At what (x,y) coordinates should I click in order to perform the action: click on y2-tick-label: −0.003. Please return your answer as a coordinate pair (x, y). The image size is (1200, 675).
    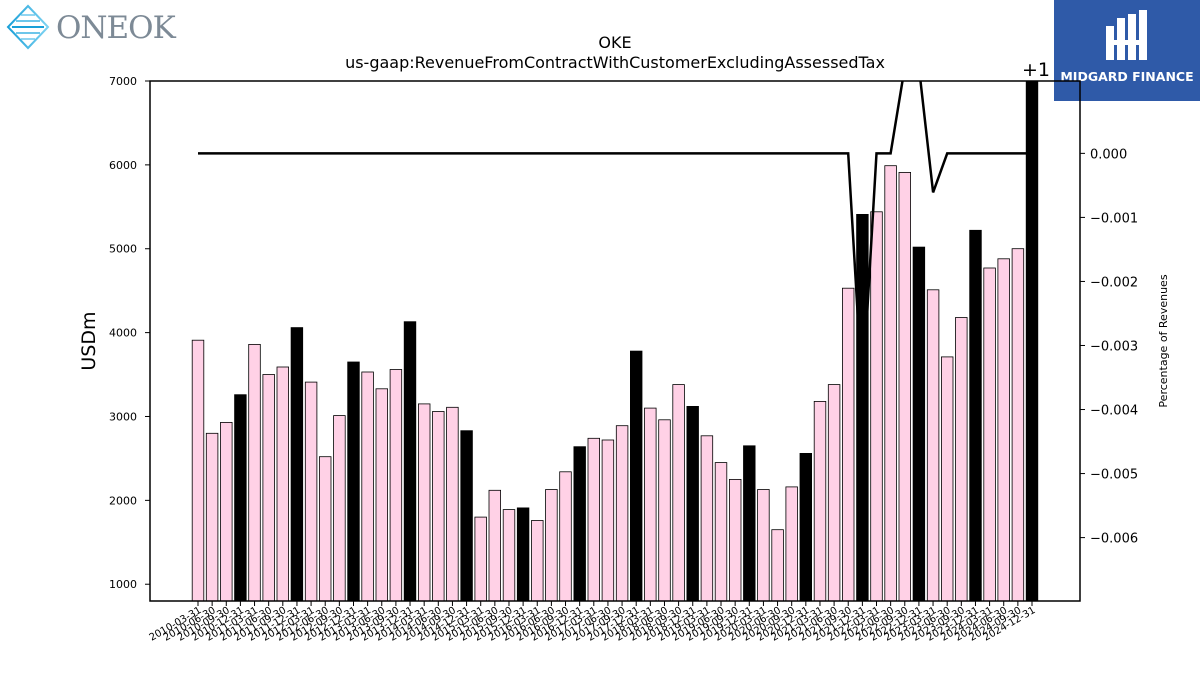
    Looking at the image, I should click on (1114, 346).